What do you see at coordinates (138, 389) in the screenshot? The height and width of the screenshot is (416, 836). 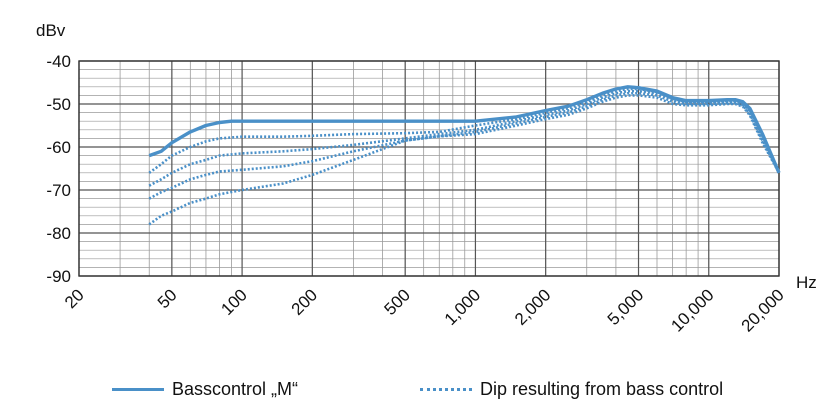 I see `legend-solid-line-swatch` at bounding box center [138, 389].